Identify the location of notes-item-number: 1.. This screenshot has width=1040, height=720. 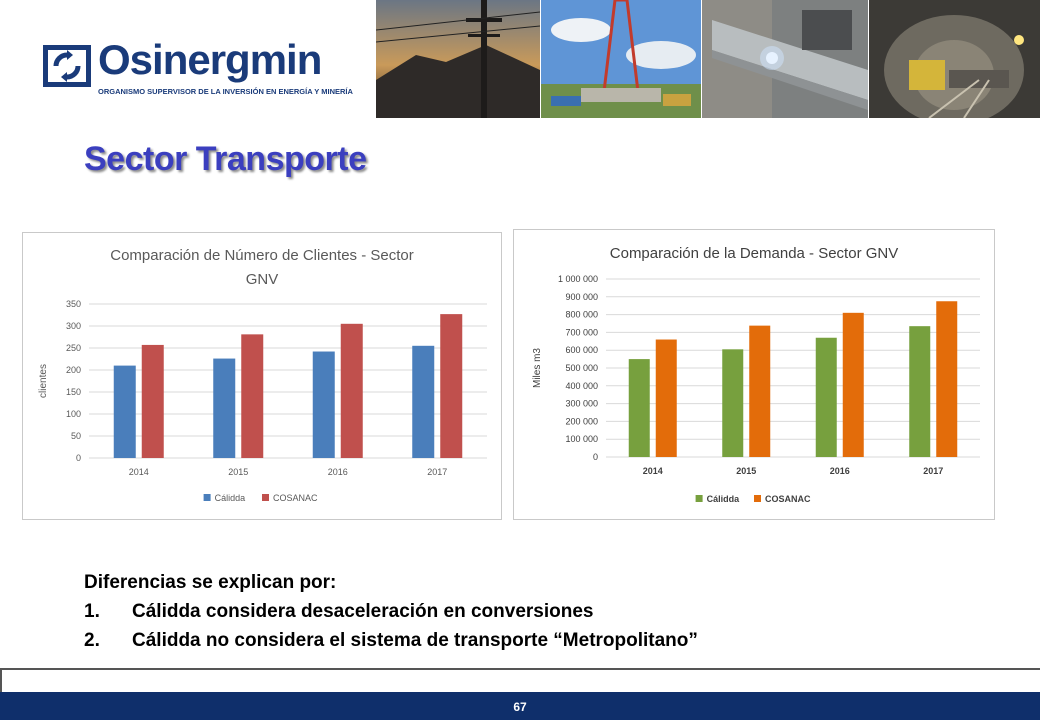
(92, 611).